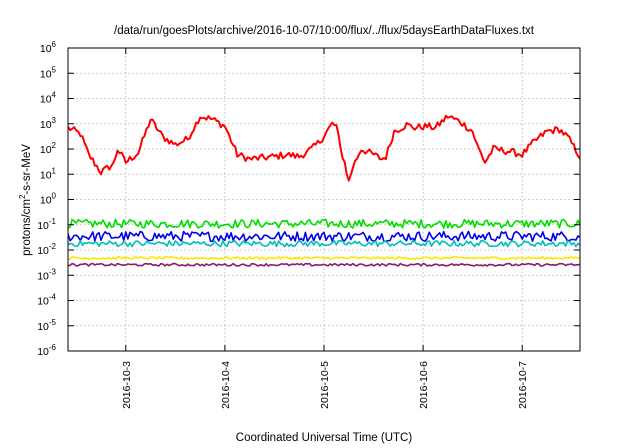 Image resolution: width=640 pixels, height=448 pixels. Describe the element at coordinates (25, 200) in the screenshot. I see `y-axis-label: protons/cm2-s-sr-MeV` at that location.